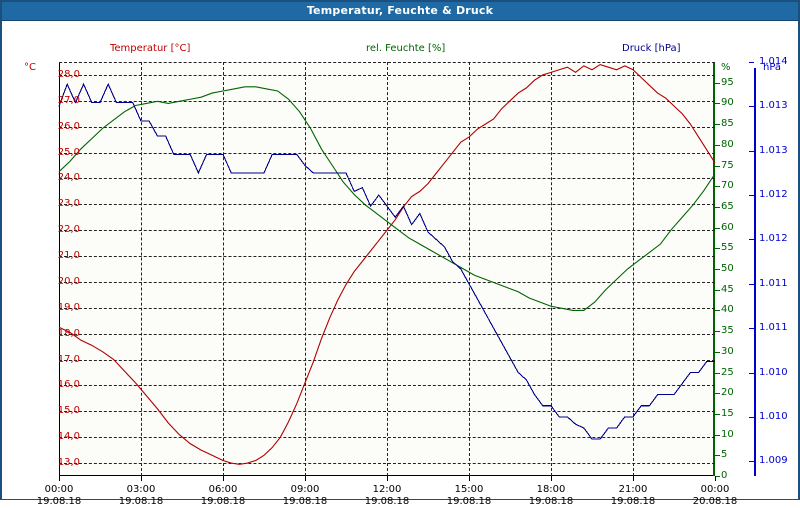 The width and height of the screenshot is (800, 508). I want to click on humidity-tick-label: 35, so click(727, 331).